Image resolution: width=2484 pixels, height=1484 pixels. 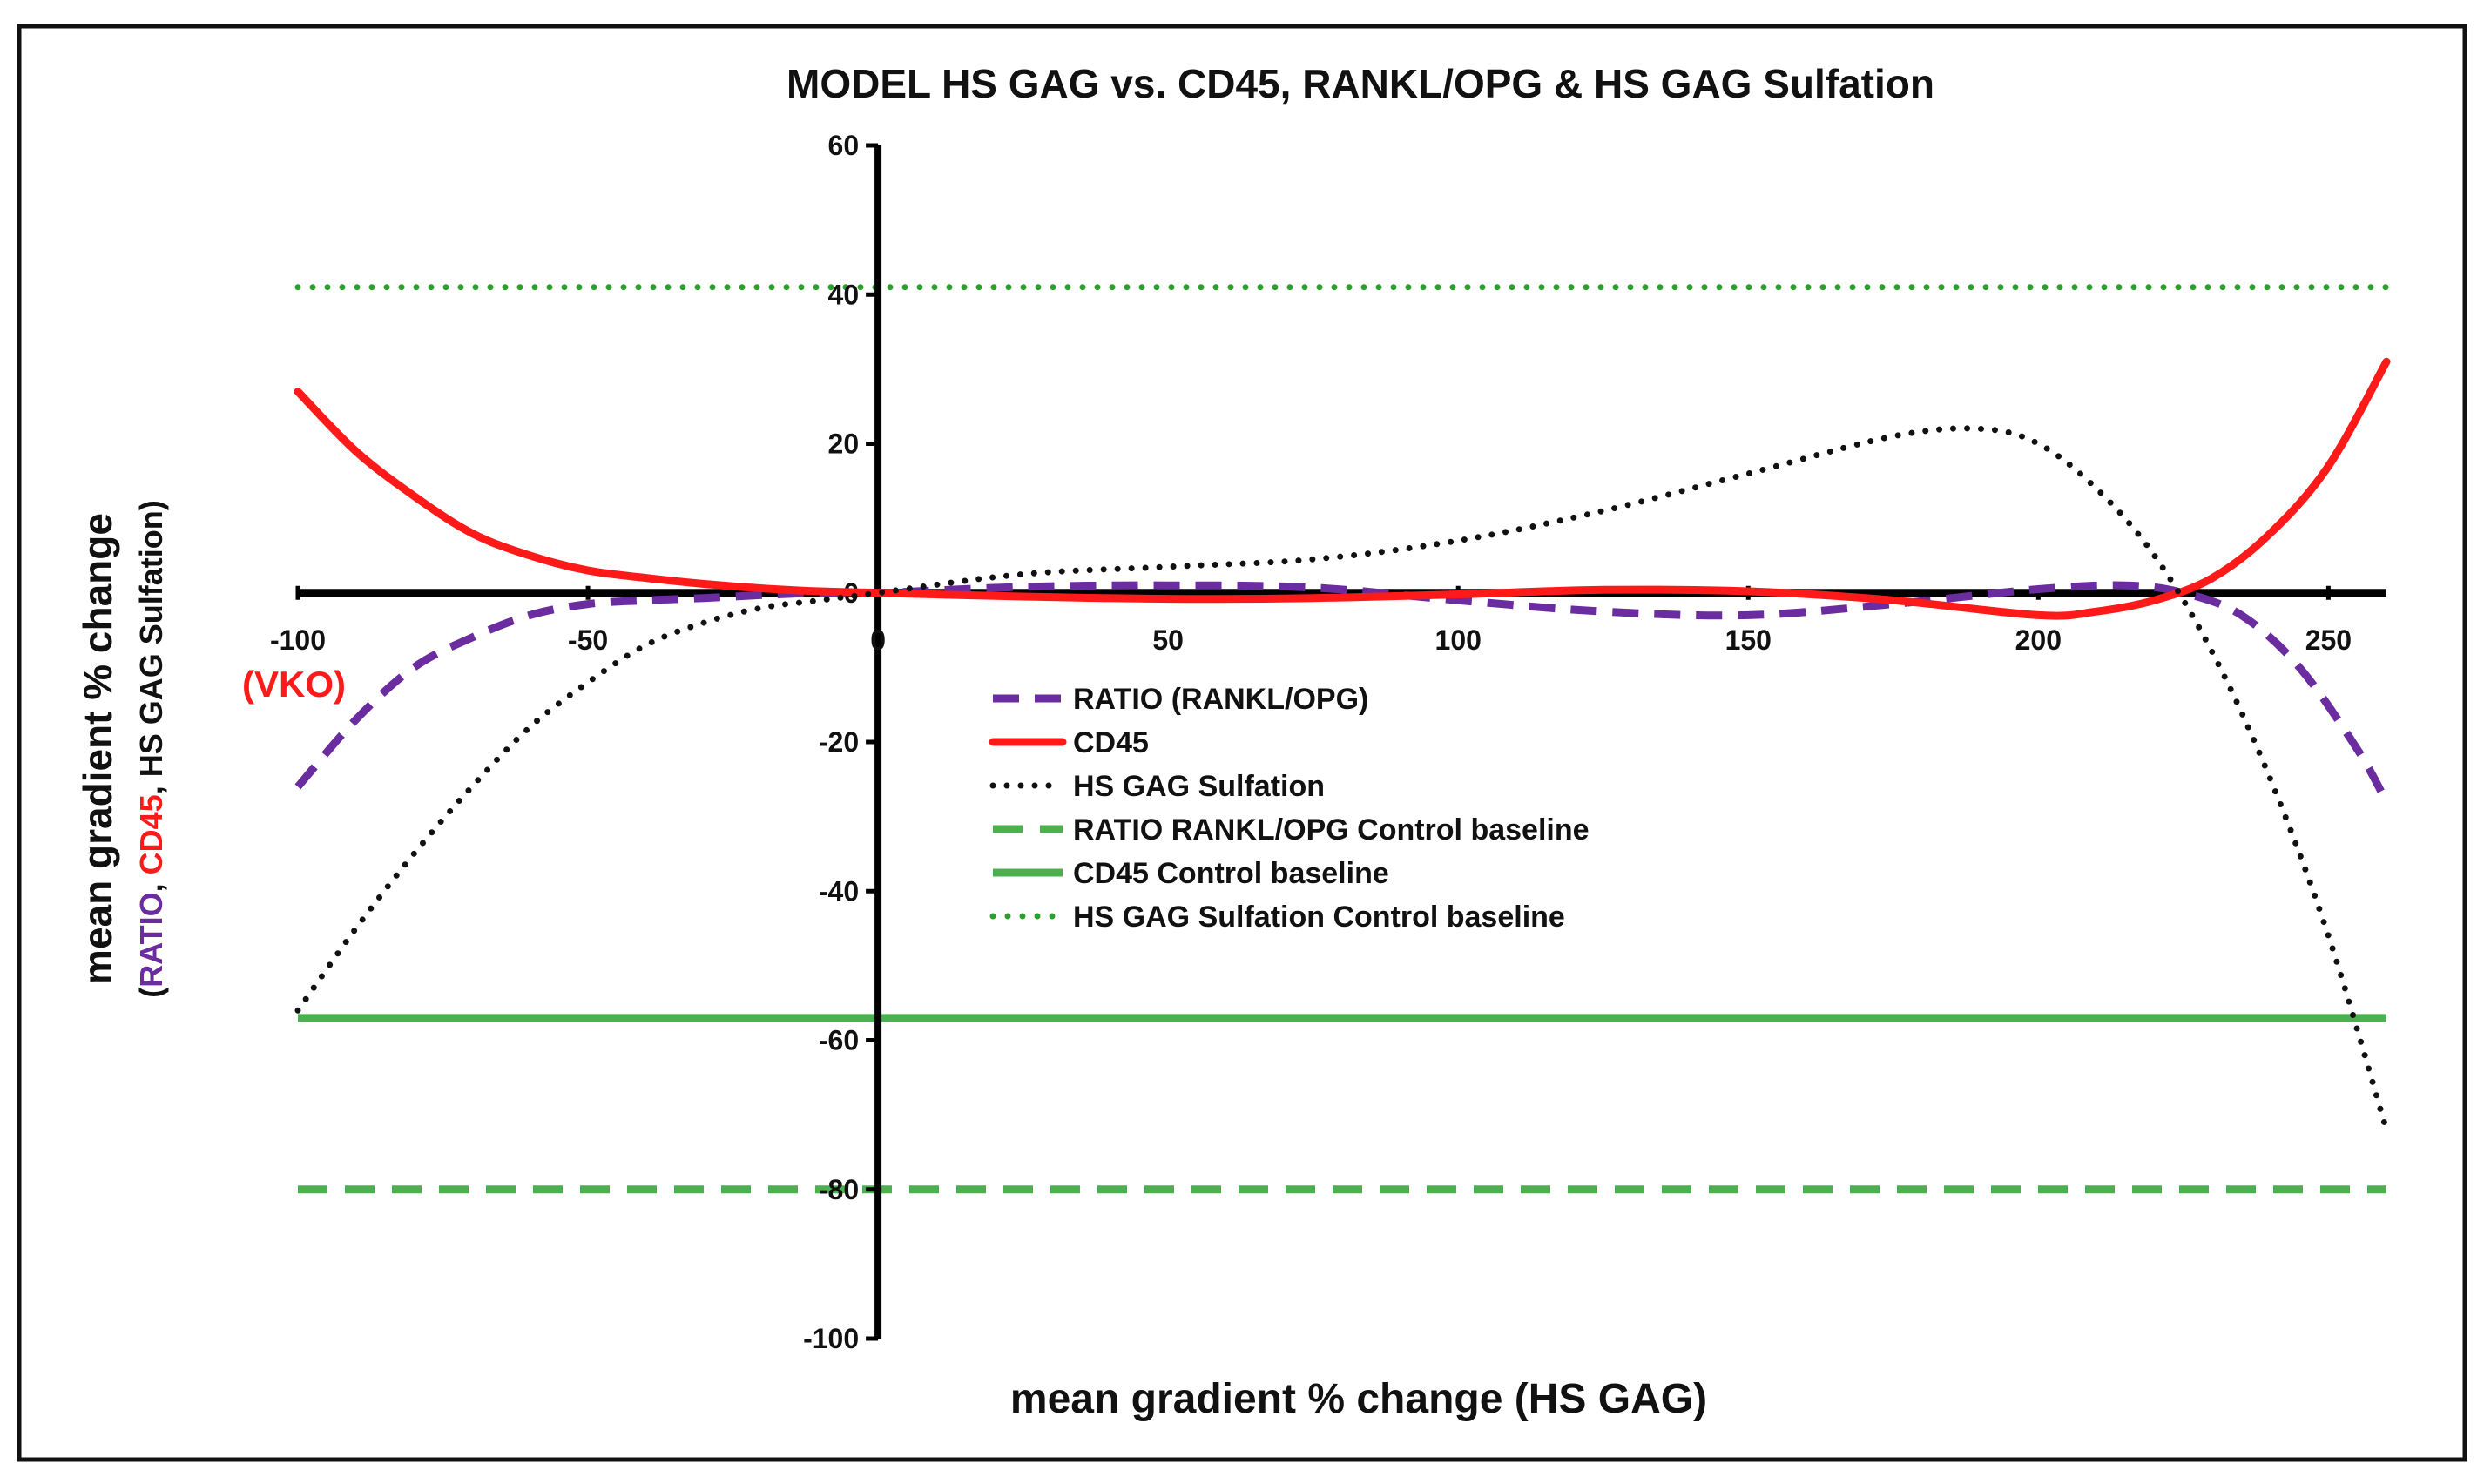 What do you see at coordinates (831, 1339) in the screenshot?
I see `y-tick-label: -100` at bounding box center [831, 1339].